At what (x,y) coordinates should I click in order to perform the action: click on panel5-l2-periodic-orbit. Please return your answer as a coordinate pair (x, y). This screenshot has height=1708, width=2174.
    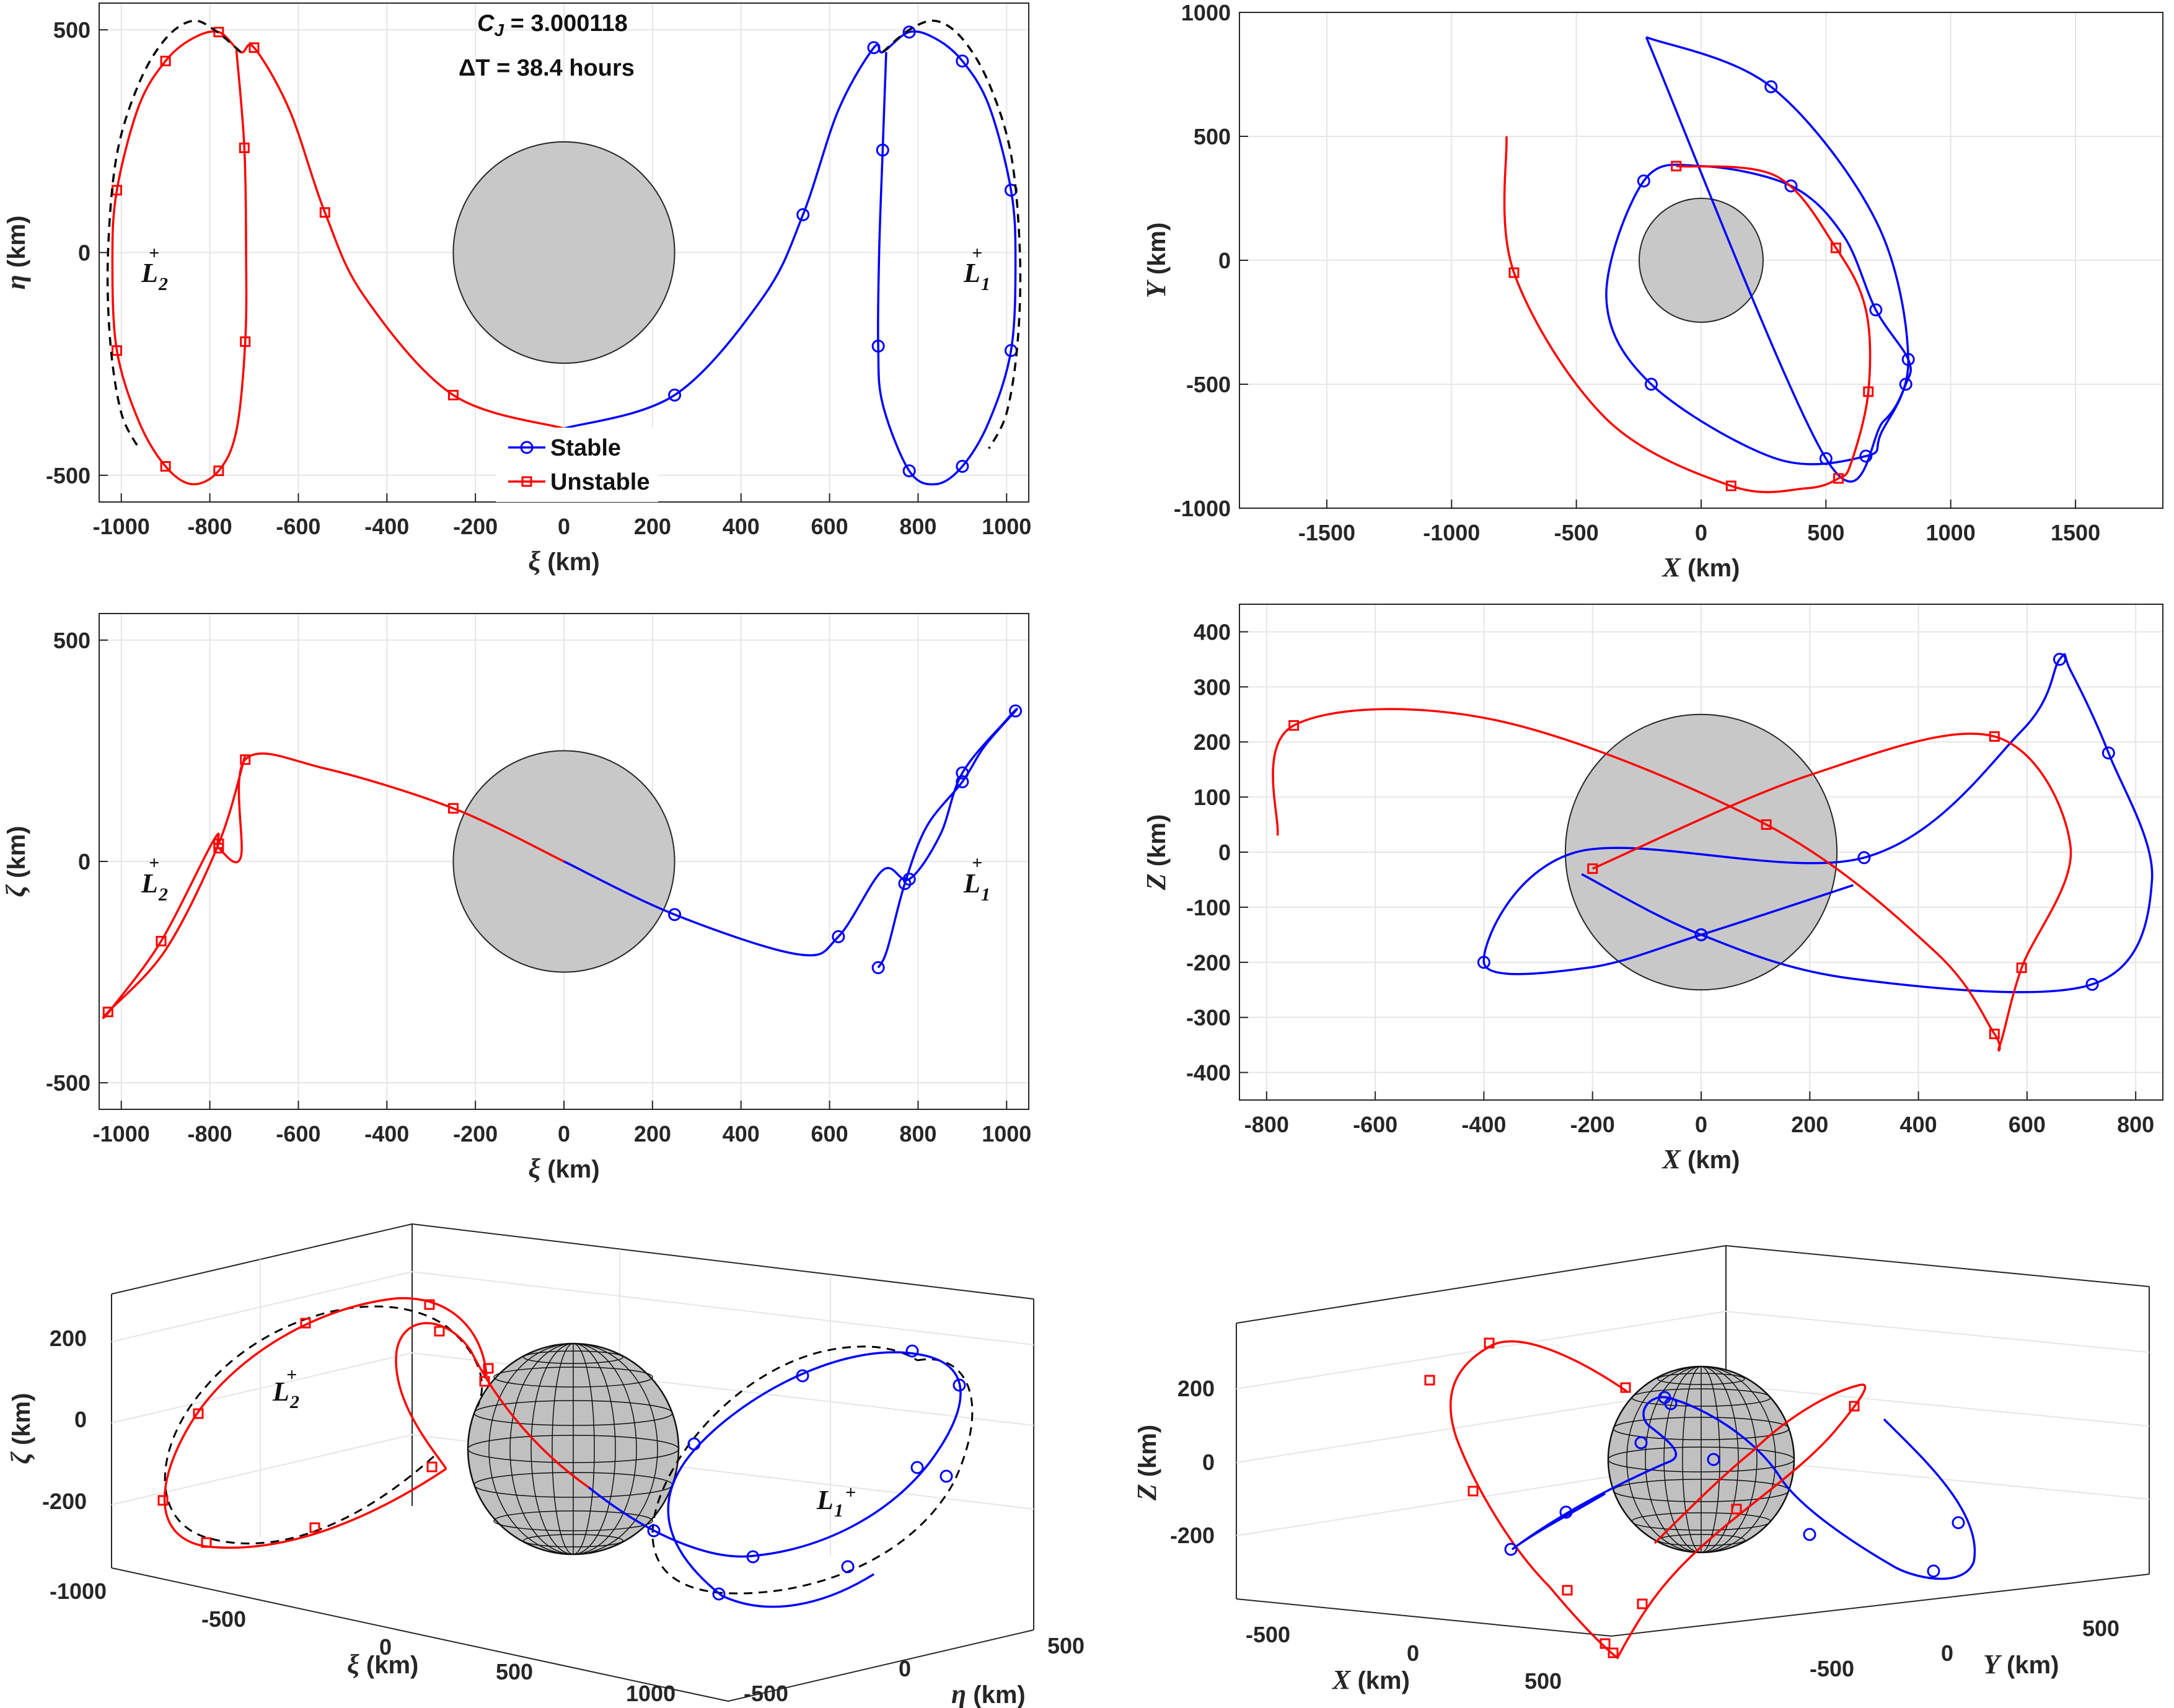
    Looking at the image, I should click on (324, 1425).